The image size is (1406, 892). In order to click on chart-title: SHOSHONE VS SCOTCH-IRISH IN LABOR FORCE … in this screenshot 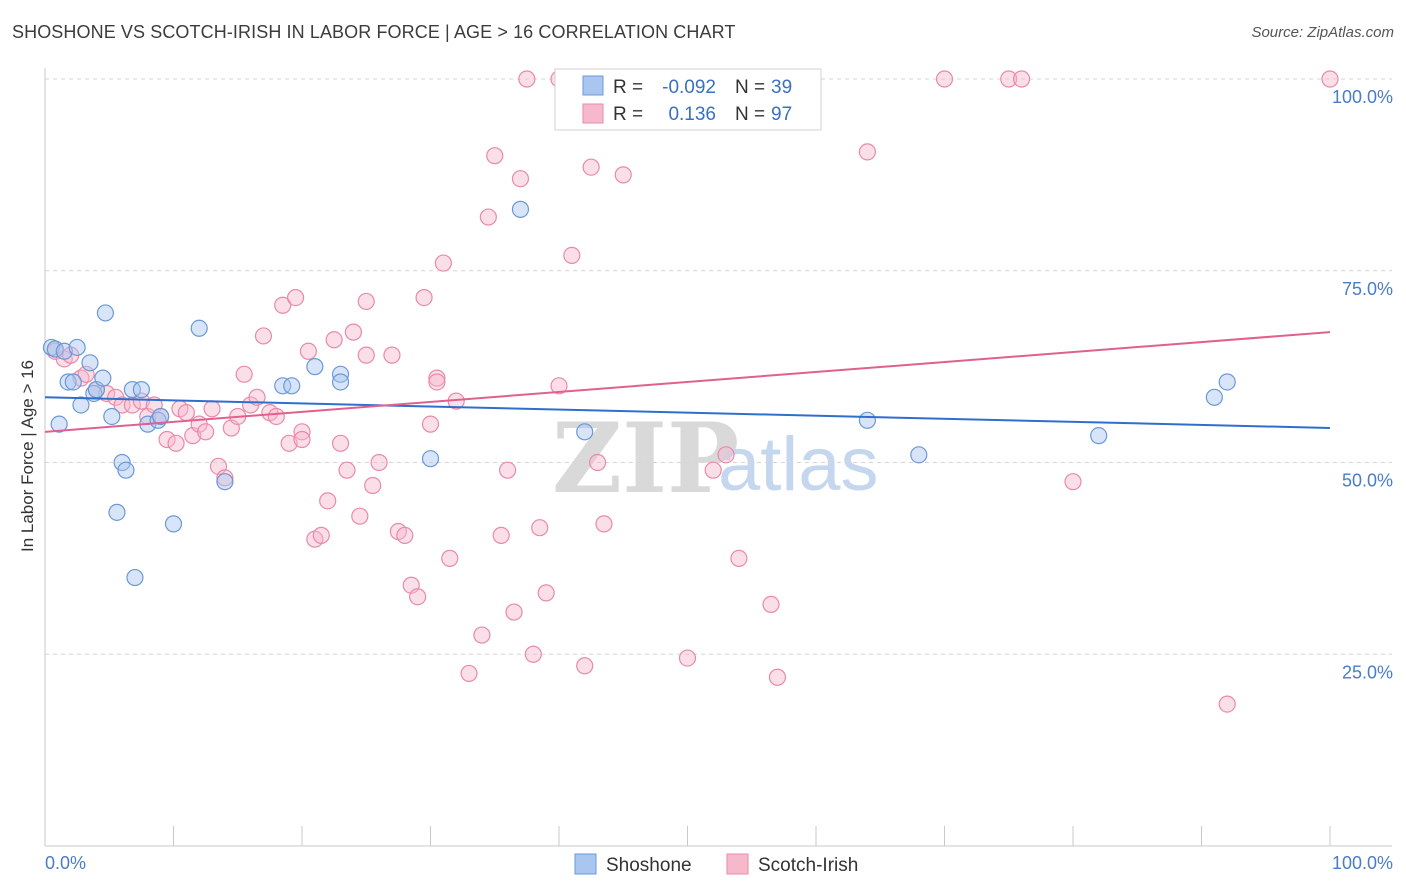, I will do `click(374, 32)`.